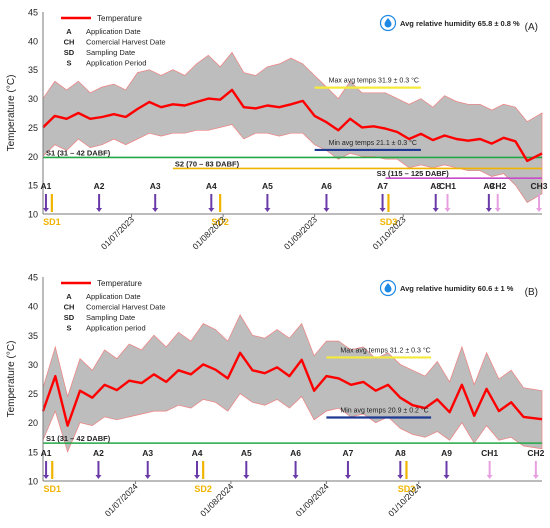 This screenshot has height=528, width=550. Describe the element at coordinates (374, 81) in the screenshot. I see `max-avg-label: Max avg temps 31.9 ± 0.3 °C` at that location.